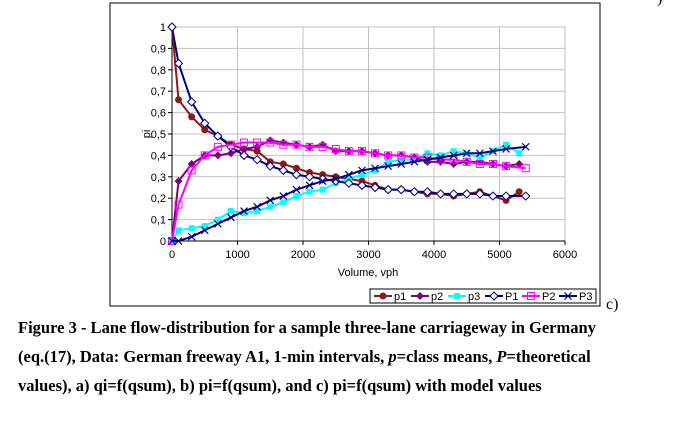 Image resolution: width=683 pixels, height=425 pixels. Describe the element at coordinates (437, 297) in the screenshot. I see `legend-label: p2` at that location.